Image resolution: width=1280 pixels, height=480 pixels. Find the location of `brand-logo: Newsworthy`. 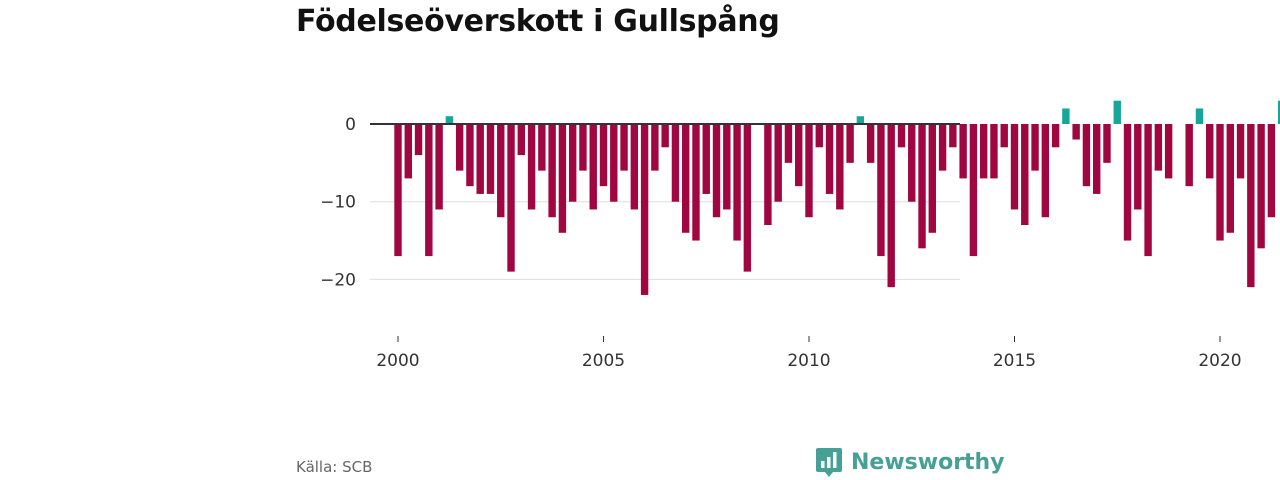

brand-logo: Newsworthy is located at coordinates (910, 462).